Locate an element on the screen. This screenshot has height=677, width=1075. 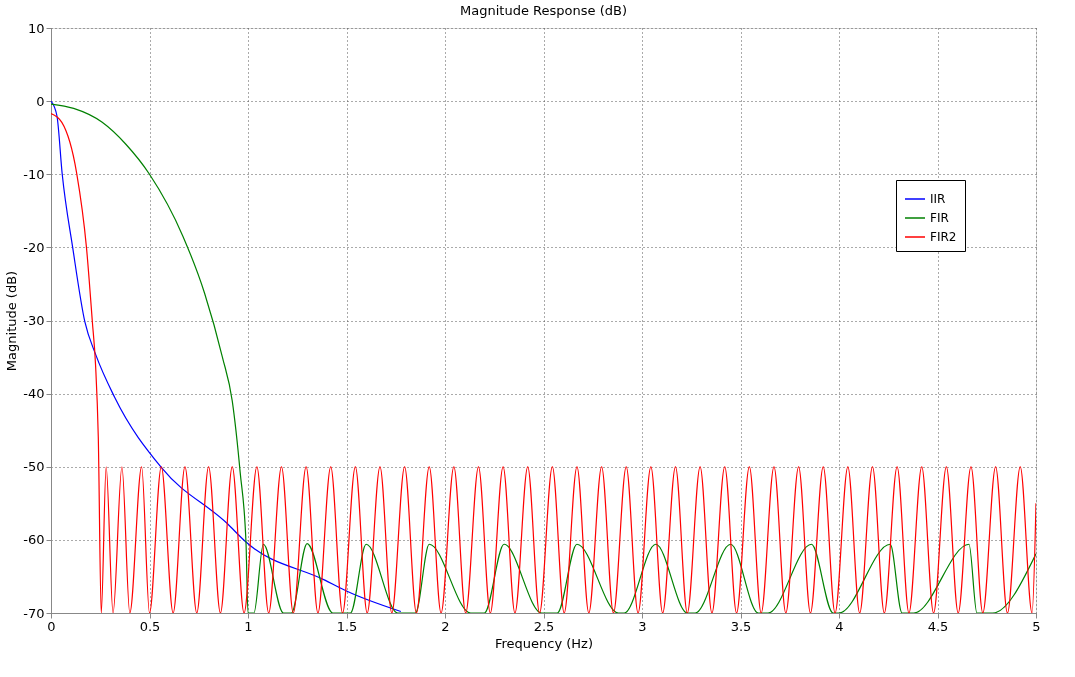
x-tick-label: 2 is located at coordinates (445, 626).